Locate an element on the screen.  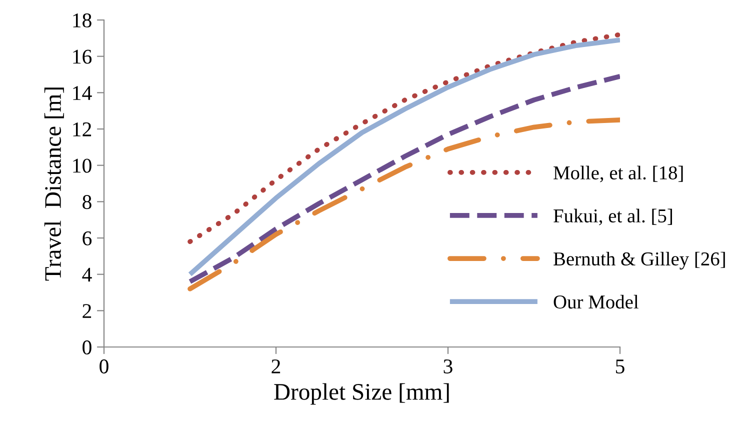
y-tick-label: 4 is located at coordinates (87, 275).